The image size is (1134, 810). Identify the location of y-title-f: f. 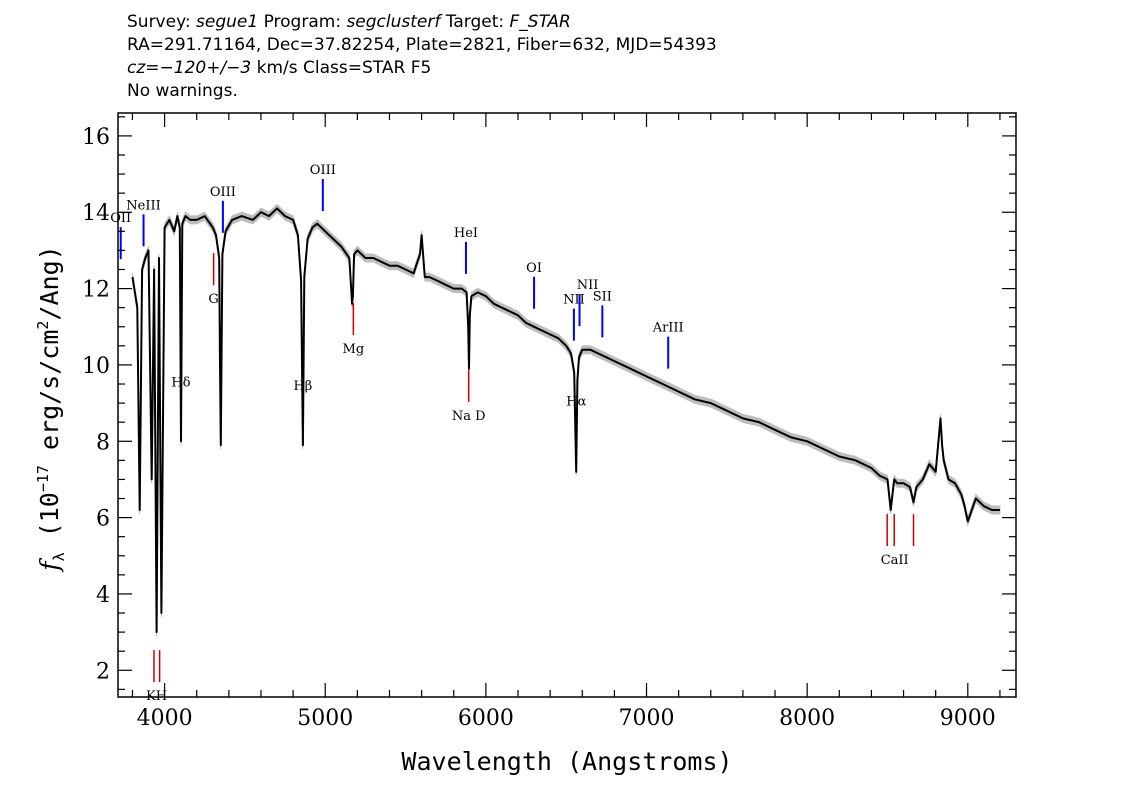
(49, 565).